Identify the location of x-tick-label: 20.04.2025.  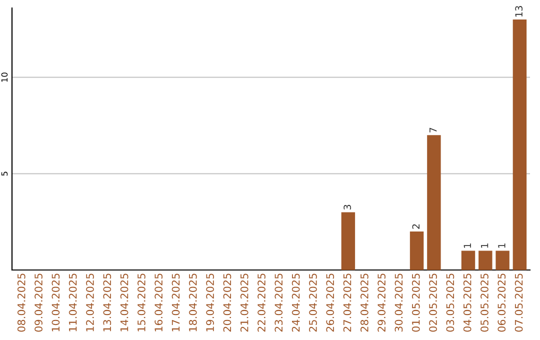
(227, 303).